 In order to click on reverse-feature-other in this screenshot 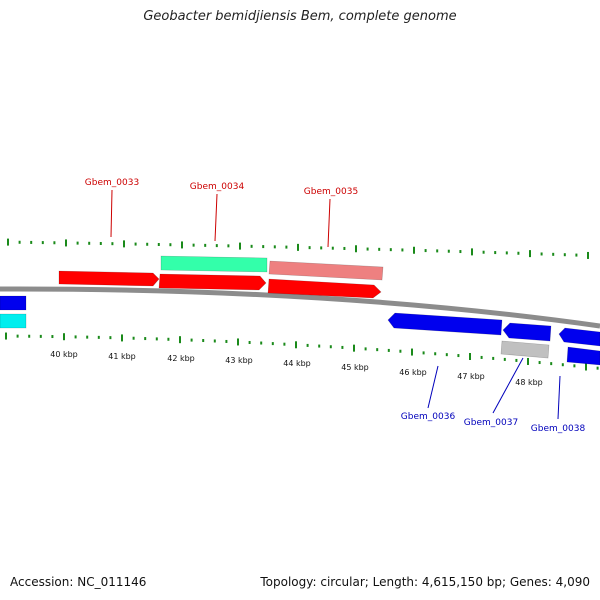, I will do `click(525, 349)`.